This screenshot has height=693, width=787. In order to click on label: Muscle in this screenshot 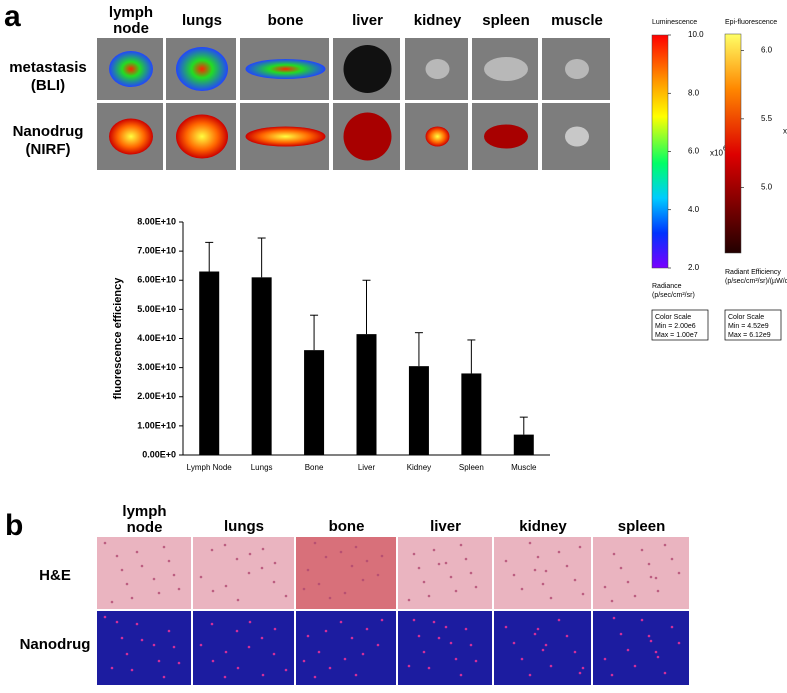, I will do `click(524, 467)`.